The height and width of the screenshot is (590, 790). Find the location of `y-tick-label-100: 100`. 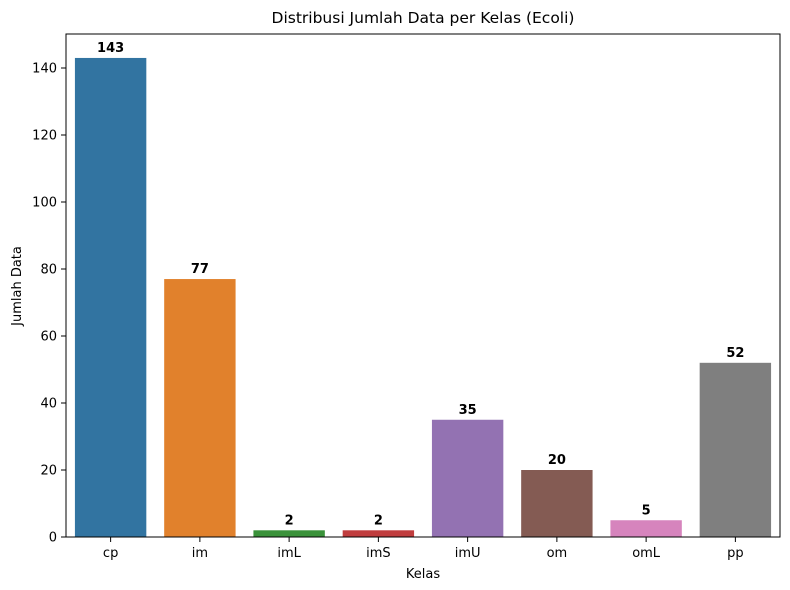

y-tick-label-100: 100 is located at coordinates (44, 203).